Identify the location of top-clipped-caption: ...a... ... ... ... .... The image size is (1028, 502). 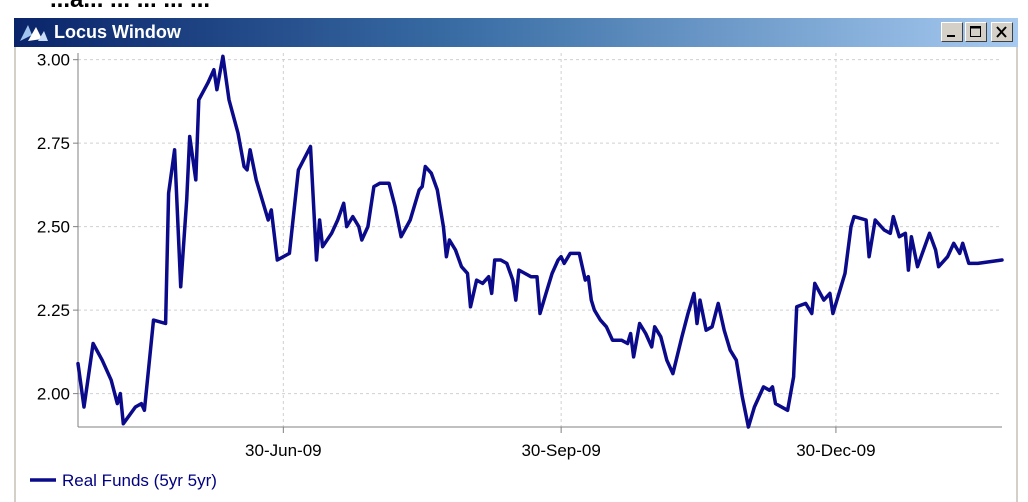
(514, 9).